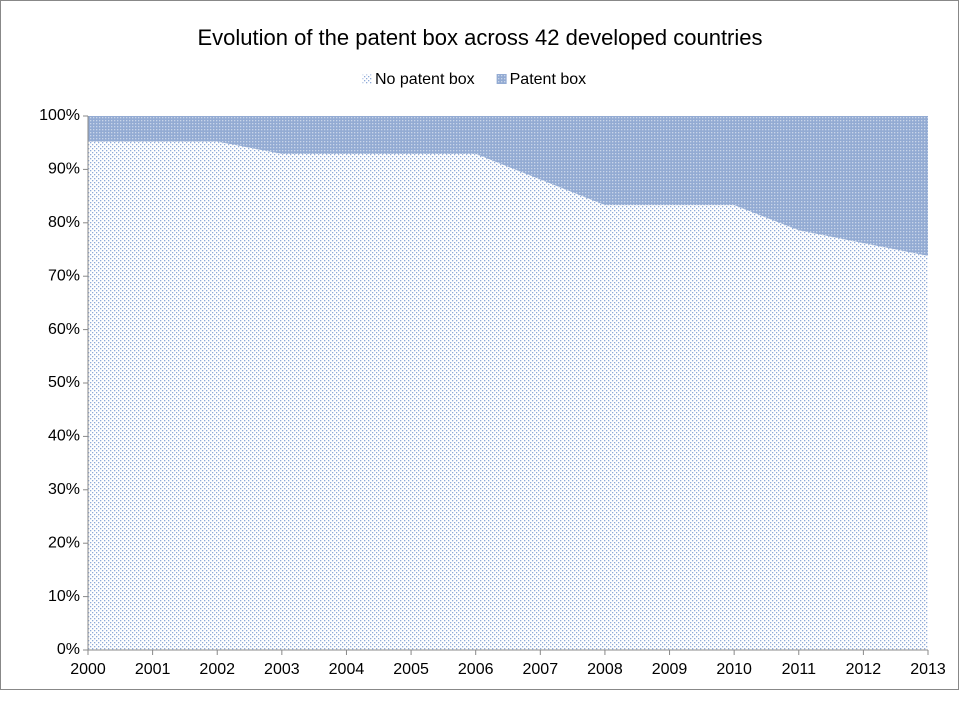 This screenshot has width=960, height=705. I want to click on y-tick-label: 0%, so click(68, 649).